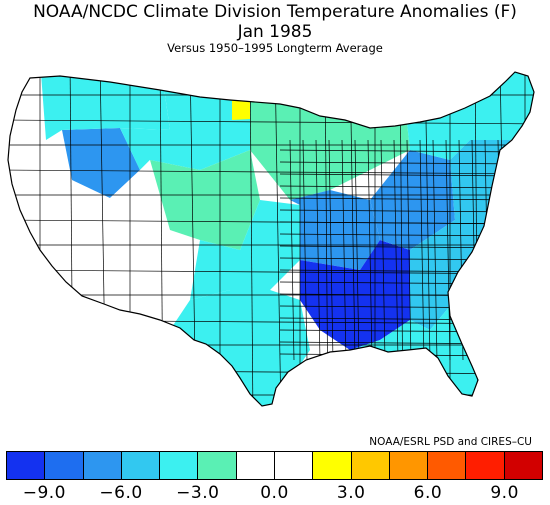 This screenshot has height=505, width=550. What do you see at coordinates (205, 200) in the screenshot?
I see `region-southern-rockies` at bounding box center [205, 200].